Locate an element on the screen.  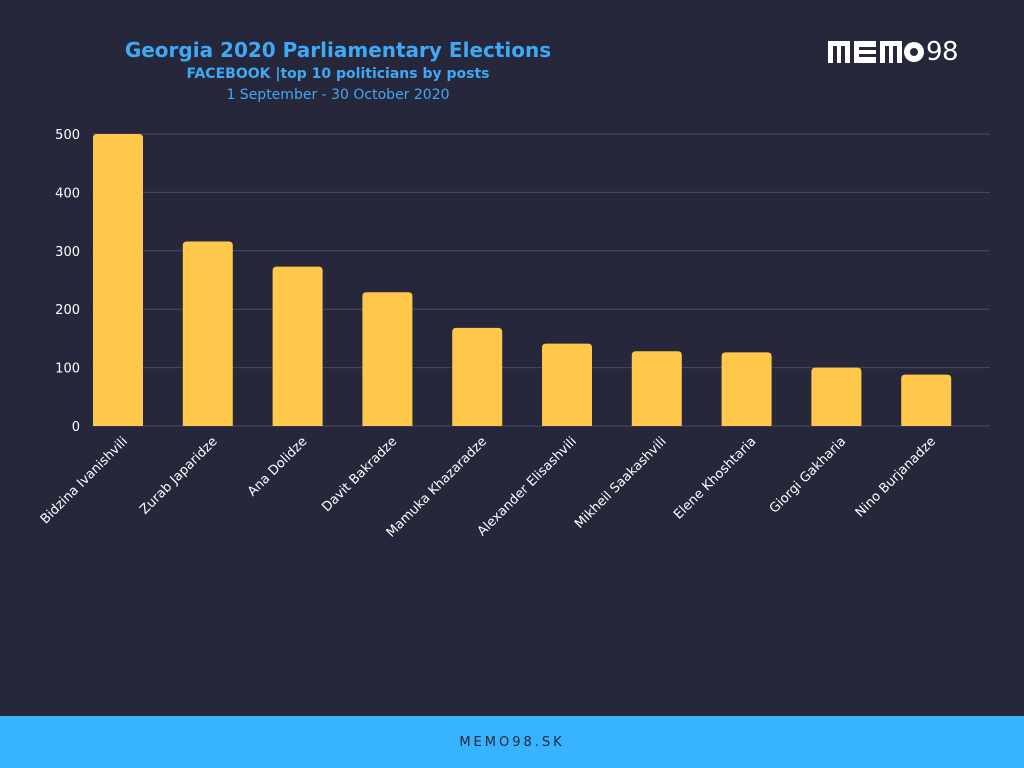
footer-bar: MEMO98.SK is located at coordinates (512, 742).